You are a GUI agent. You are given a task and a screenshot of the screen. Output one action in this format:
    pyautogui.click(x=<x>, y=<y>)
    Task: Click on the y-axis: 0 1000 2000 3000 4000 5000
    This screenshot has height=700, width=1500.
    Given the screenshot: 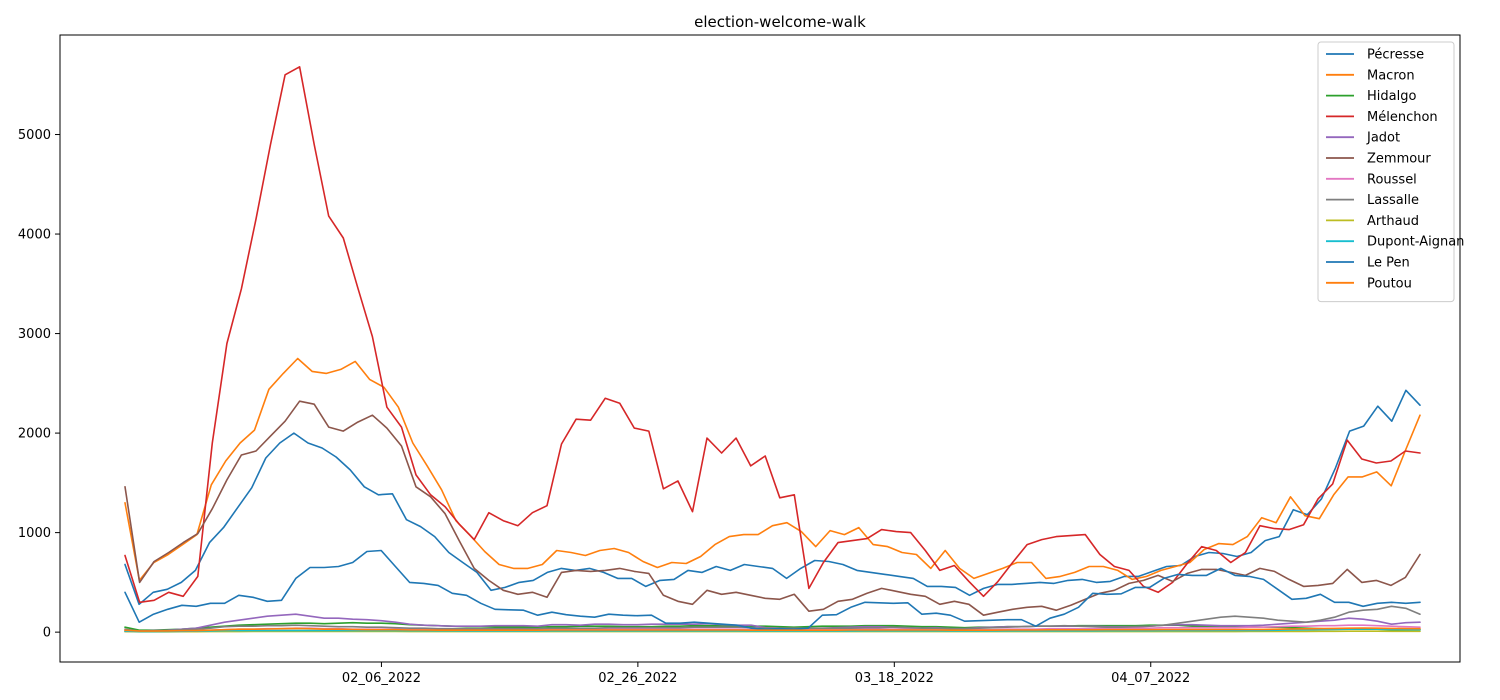 What is the action you would take?
    pyautogui.click(x=39, y=384)
    